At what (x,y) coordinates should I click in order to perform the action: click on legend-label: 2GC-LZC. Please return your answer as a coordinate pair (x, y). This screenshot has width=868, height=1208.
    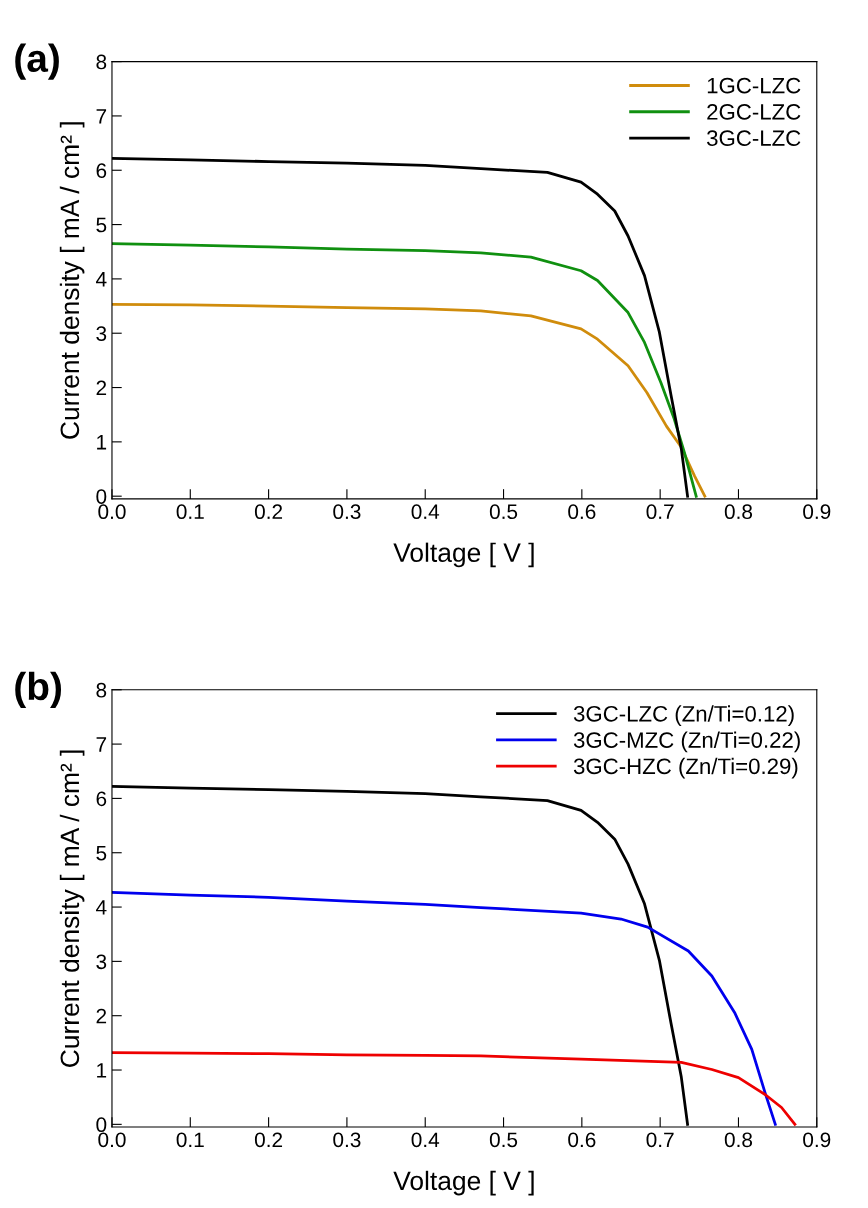
    Looking at the image, I should click on (754, 112).